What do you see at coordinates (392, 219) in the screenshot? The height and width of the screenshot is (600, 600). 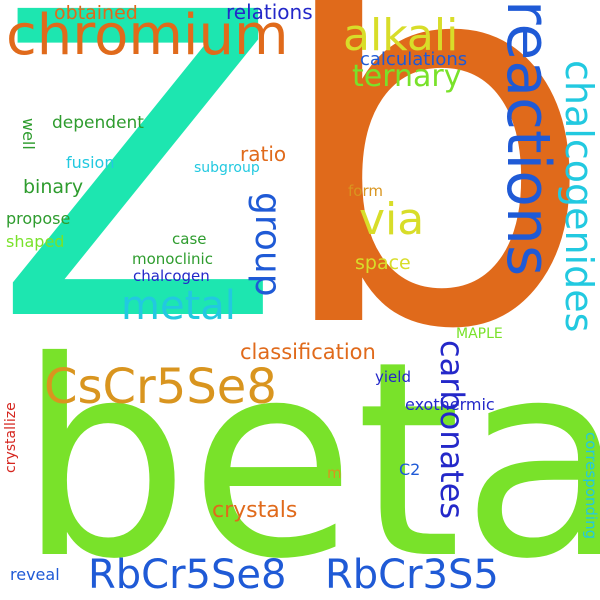 I see `word-via: via` at bounding box center [392, 219].